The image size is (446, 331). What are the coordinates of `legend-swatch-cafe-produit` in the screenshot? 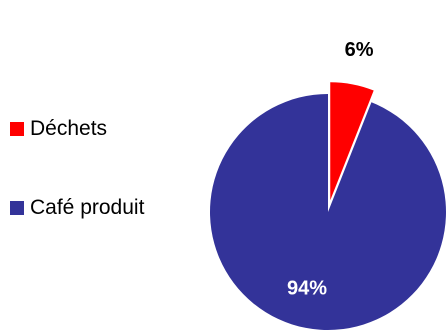 It's located at (17, 208).